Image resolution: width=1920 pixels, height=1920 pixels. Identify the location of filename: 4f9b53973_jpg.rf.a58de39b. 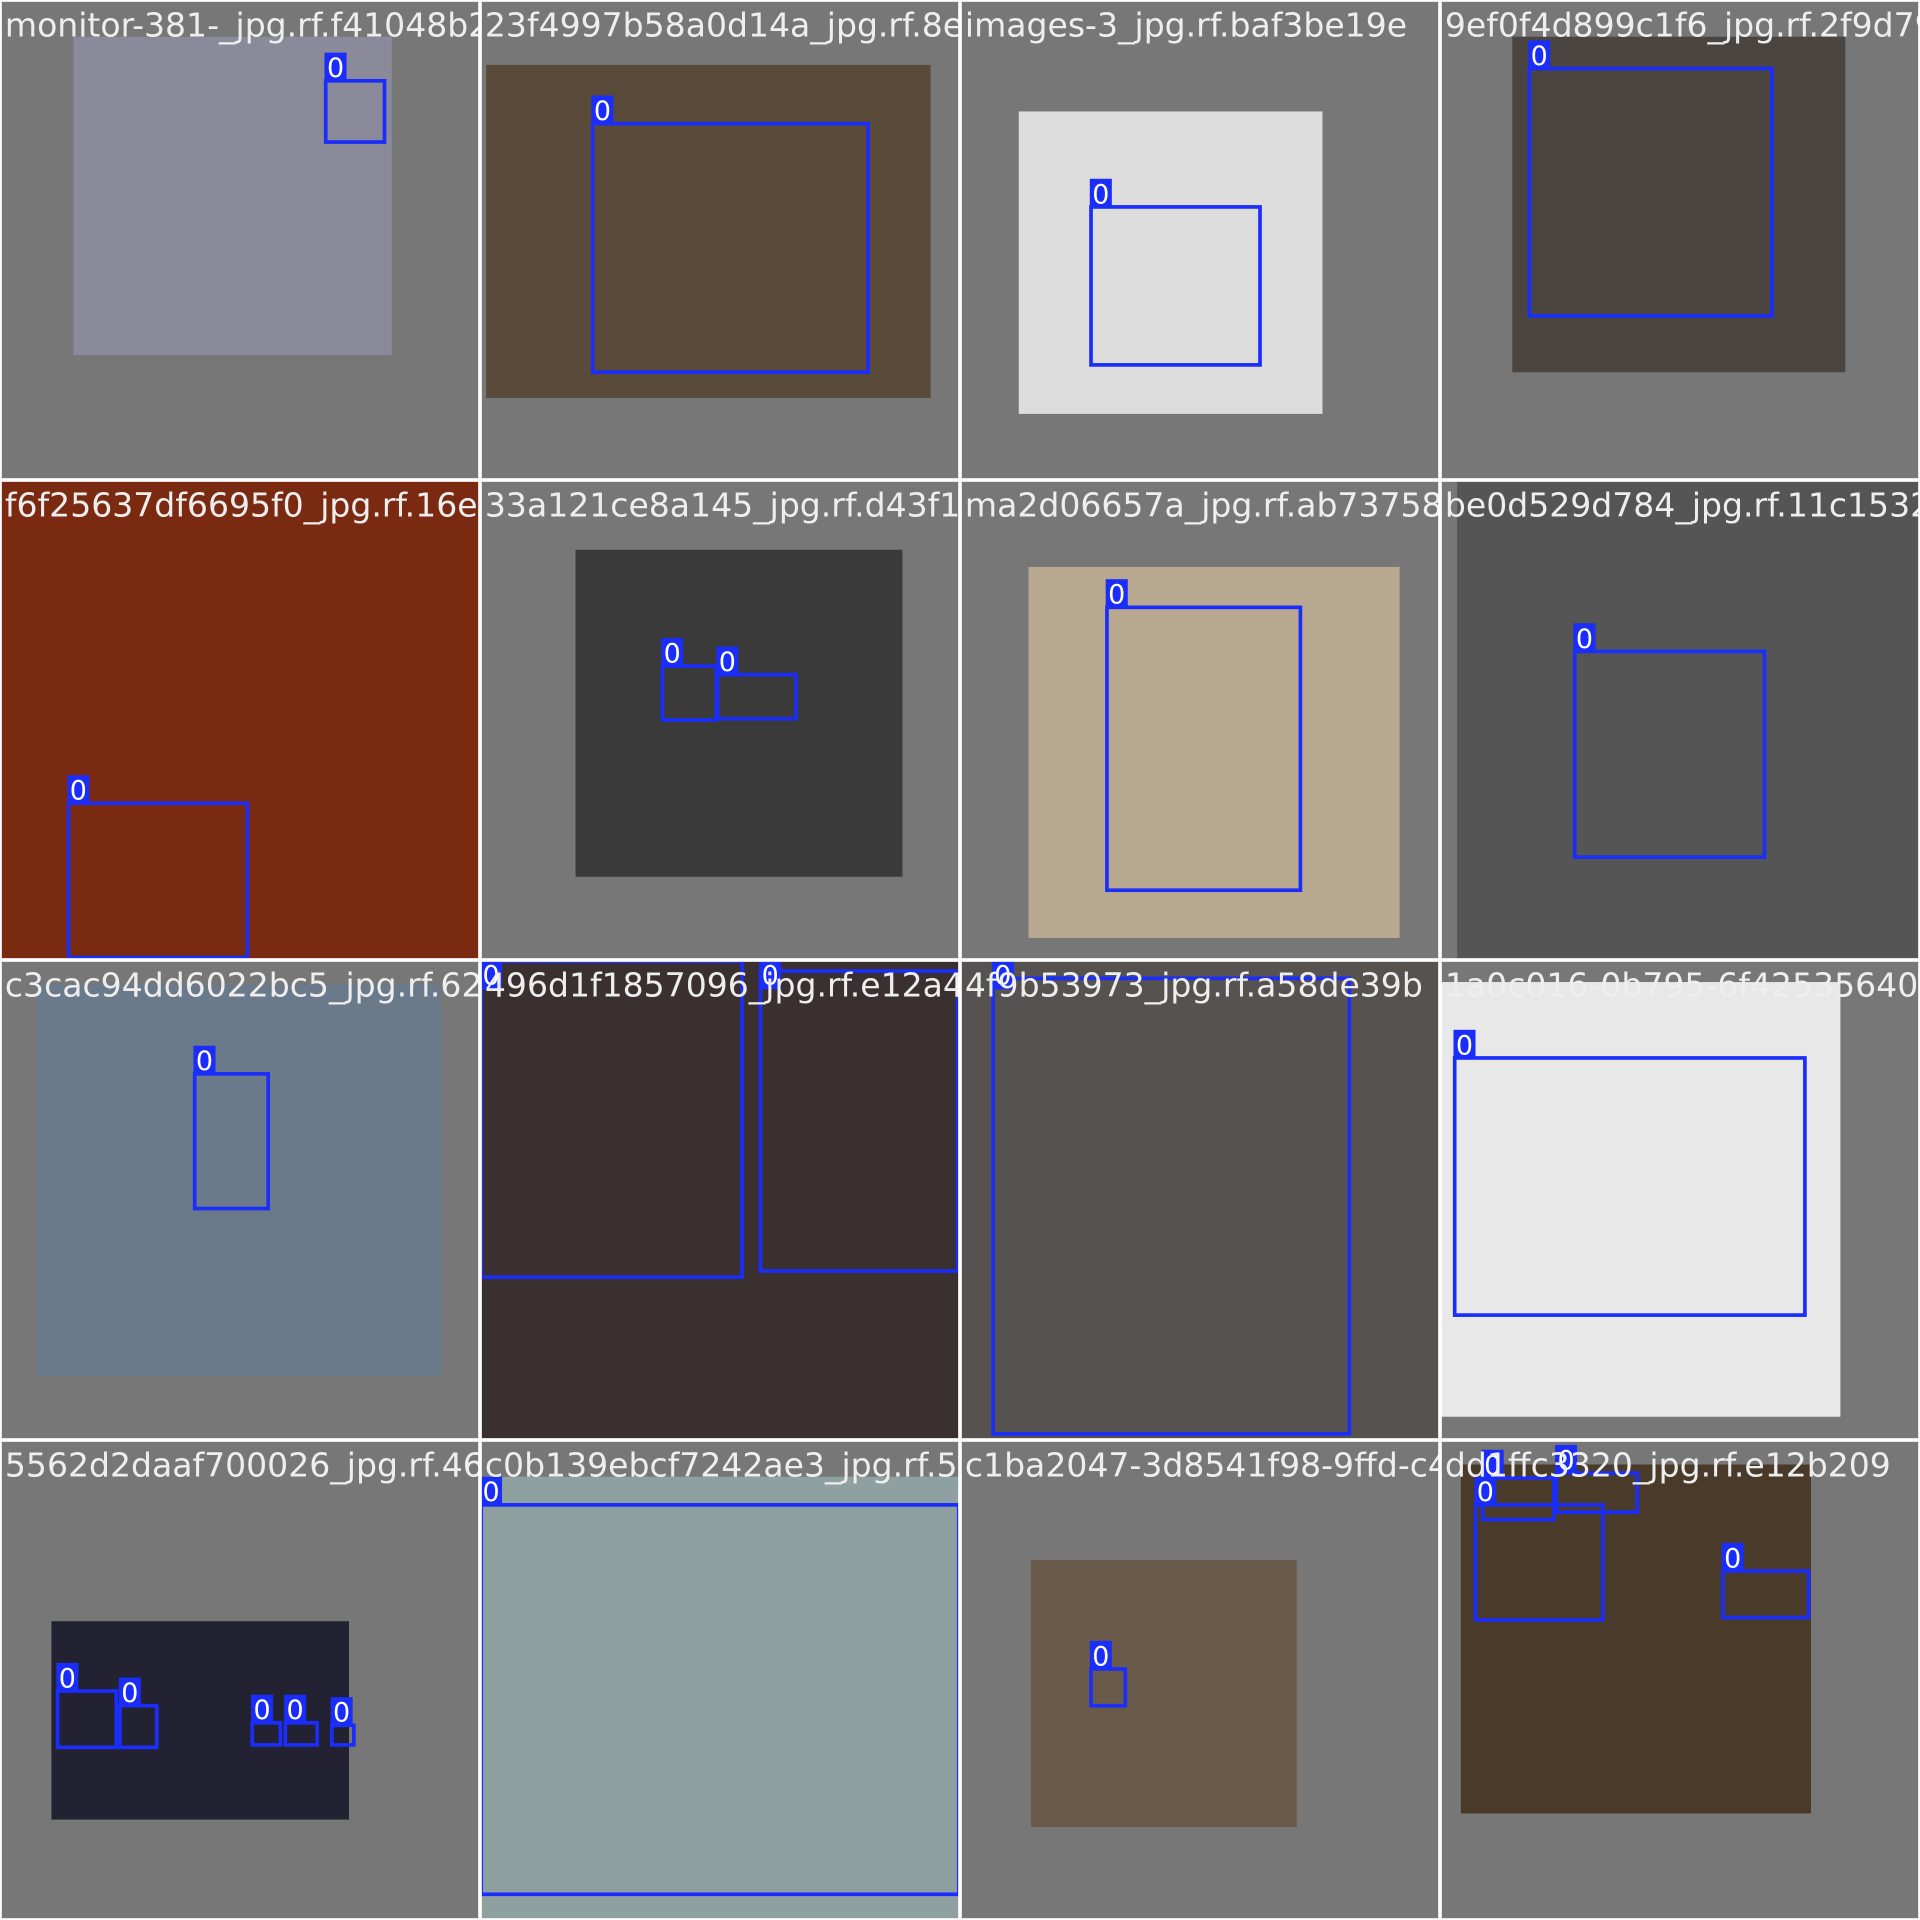
(1194, 985).